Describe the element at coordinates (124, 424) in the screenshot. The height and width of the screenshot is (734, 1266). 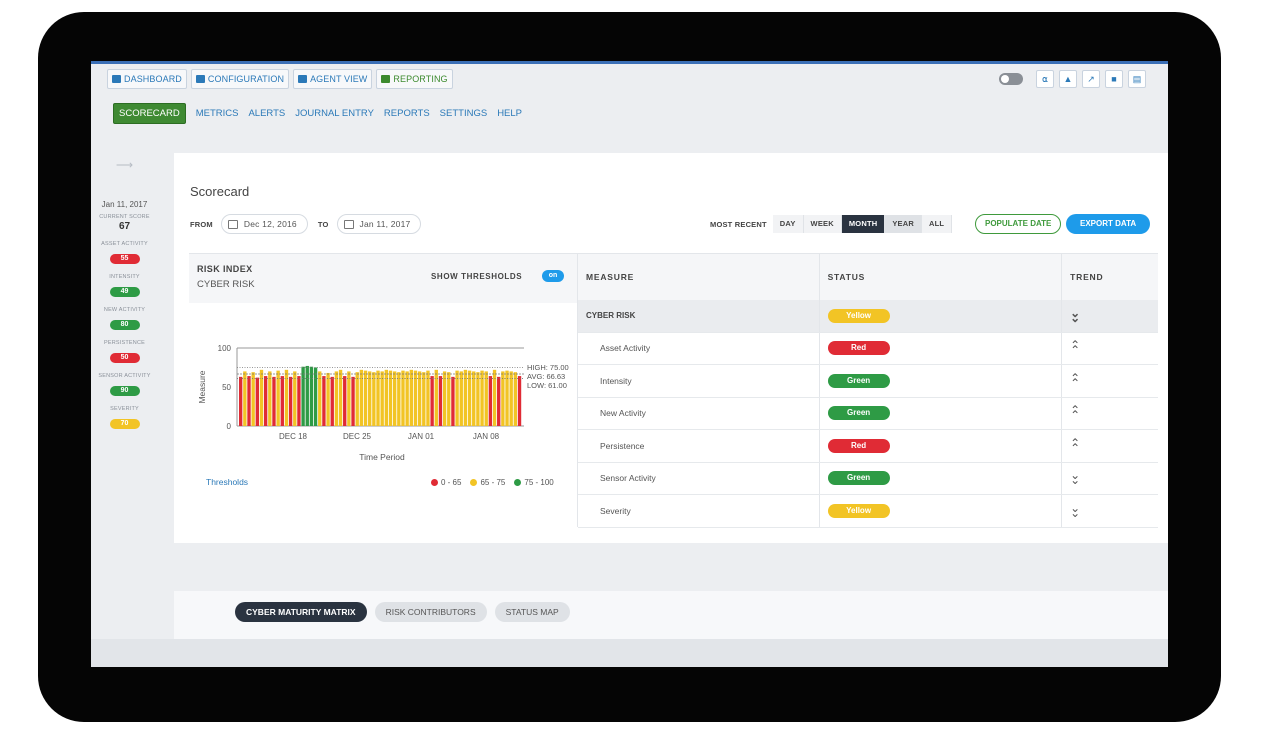
I see `sidebar-metric-value: 70` at that location.